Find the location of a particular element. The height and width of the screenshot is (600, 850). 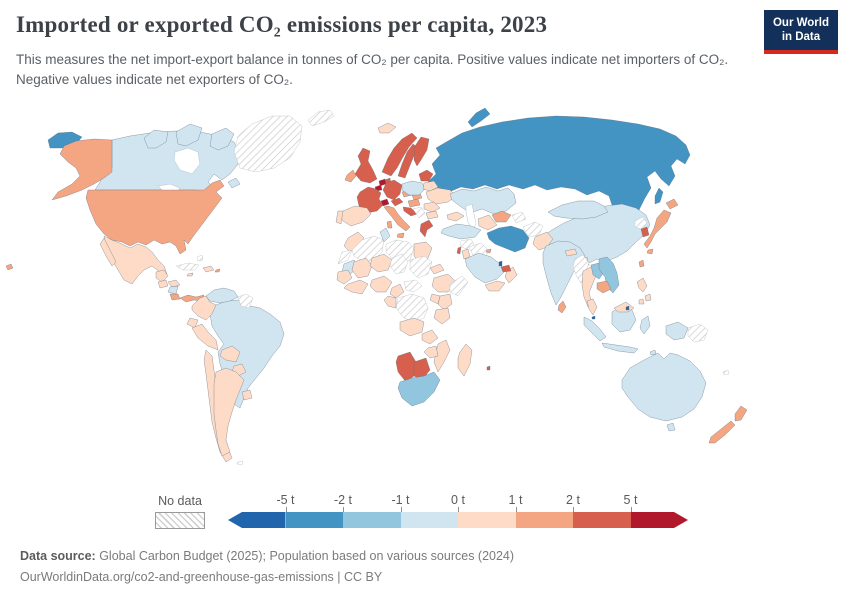

country-canada-newfoundland is located at coordinates (234, 183).